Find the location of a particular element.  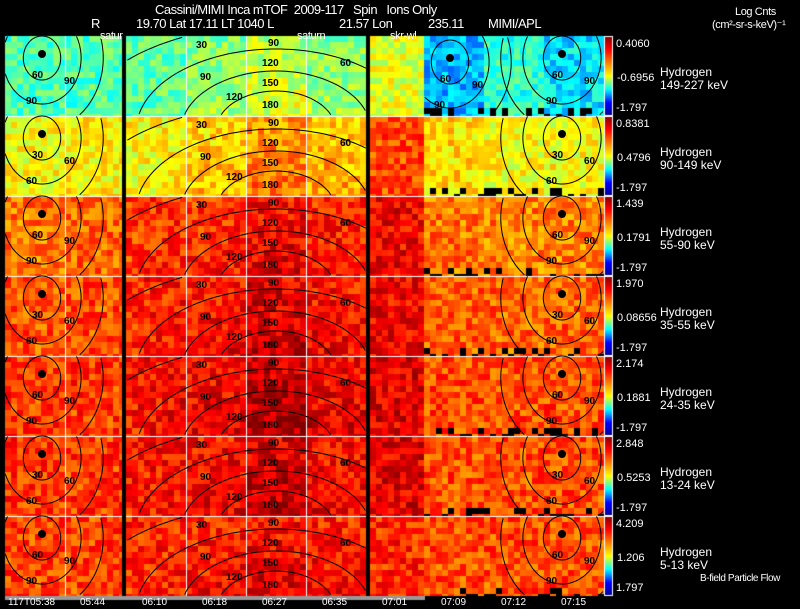

footer-note: B-field Particle Flow is located at coordinates (740, 578).